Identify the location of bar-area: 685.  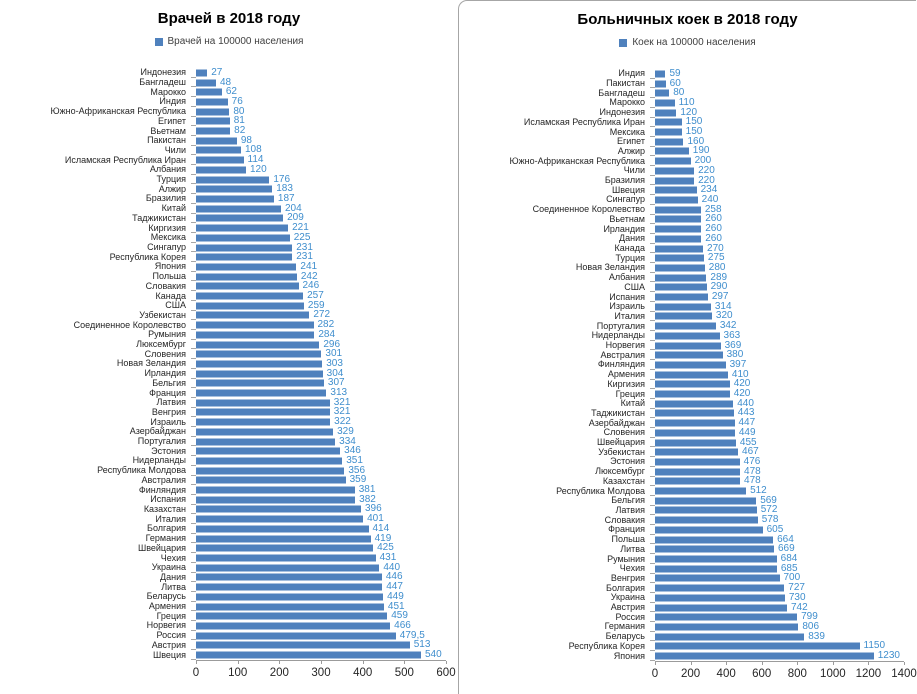
(779, 568).